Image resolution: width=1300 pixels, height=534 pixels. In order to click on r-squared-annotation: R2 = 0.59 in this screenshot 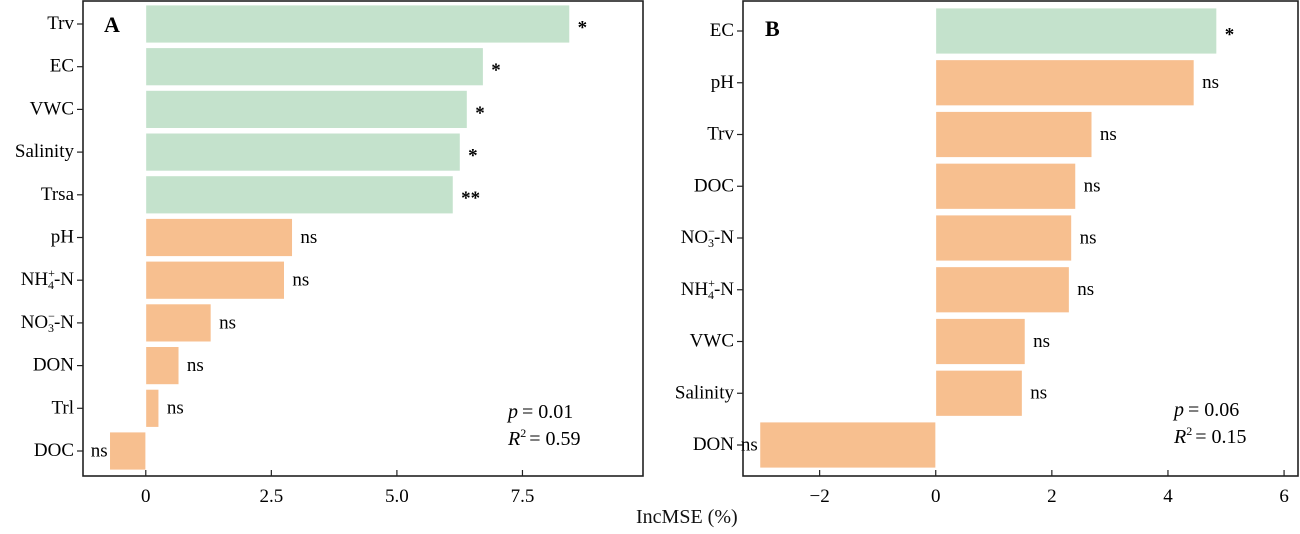, I will do `click(544, 438)`.